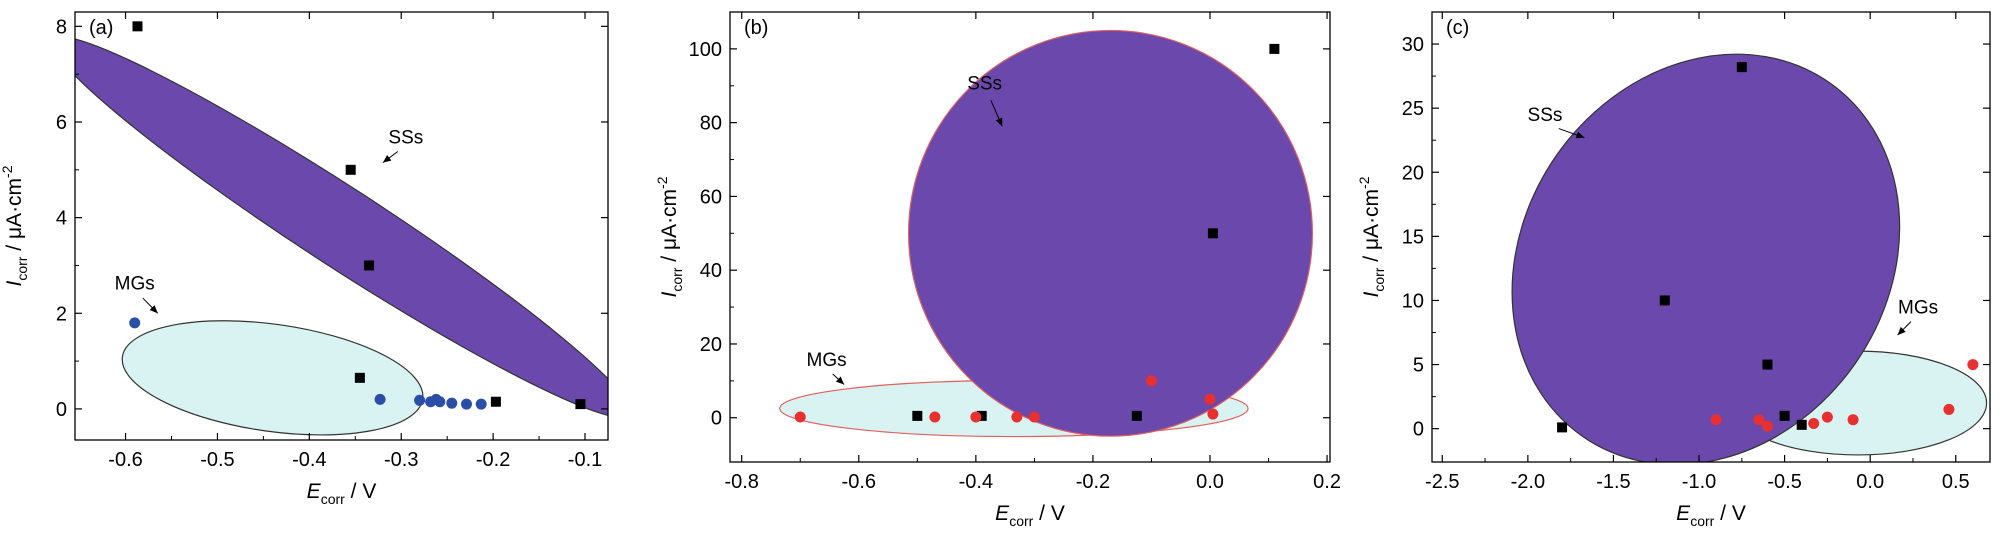 The height and width of the screenshot is (540, 2007). Describe the element at coordinates (1706, 257) in the screenshot. I see `region-sss-ellipse` at that location.